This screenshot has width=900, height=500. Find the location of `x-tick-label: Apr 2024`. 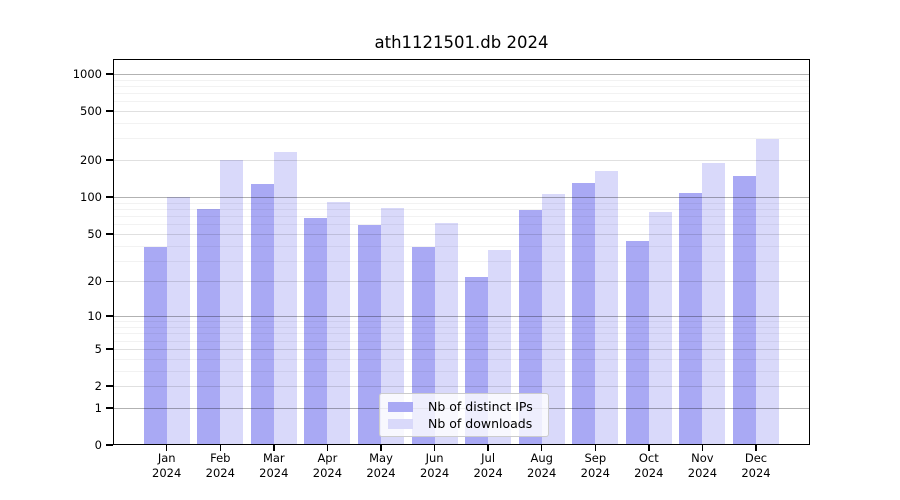

x-tick-label: Apr 2024 is located at coordinates (327, 465).